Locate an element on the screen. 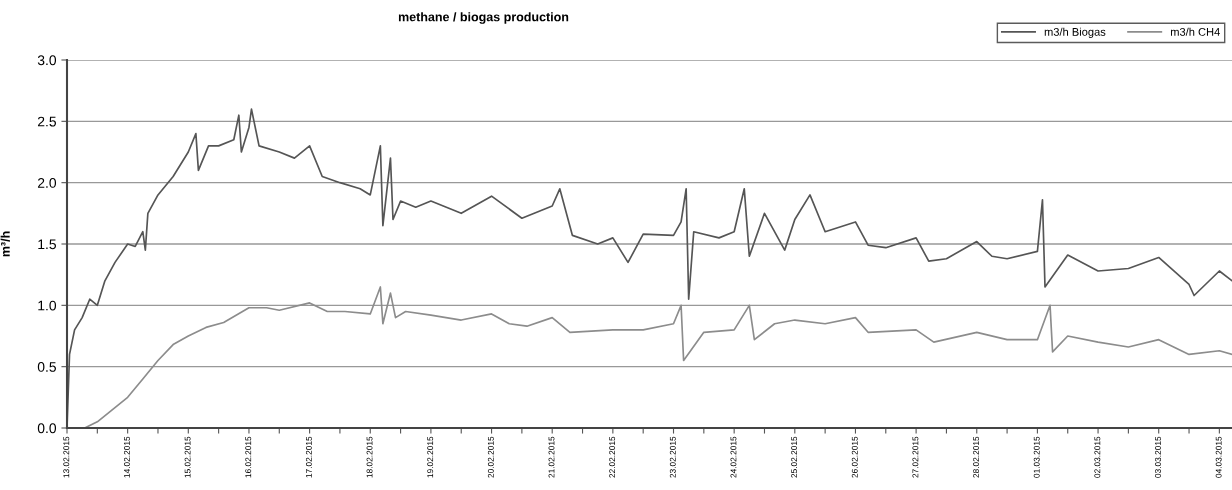  y-tick-label: 2.0 is located at coordinates (47, 183).